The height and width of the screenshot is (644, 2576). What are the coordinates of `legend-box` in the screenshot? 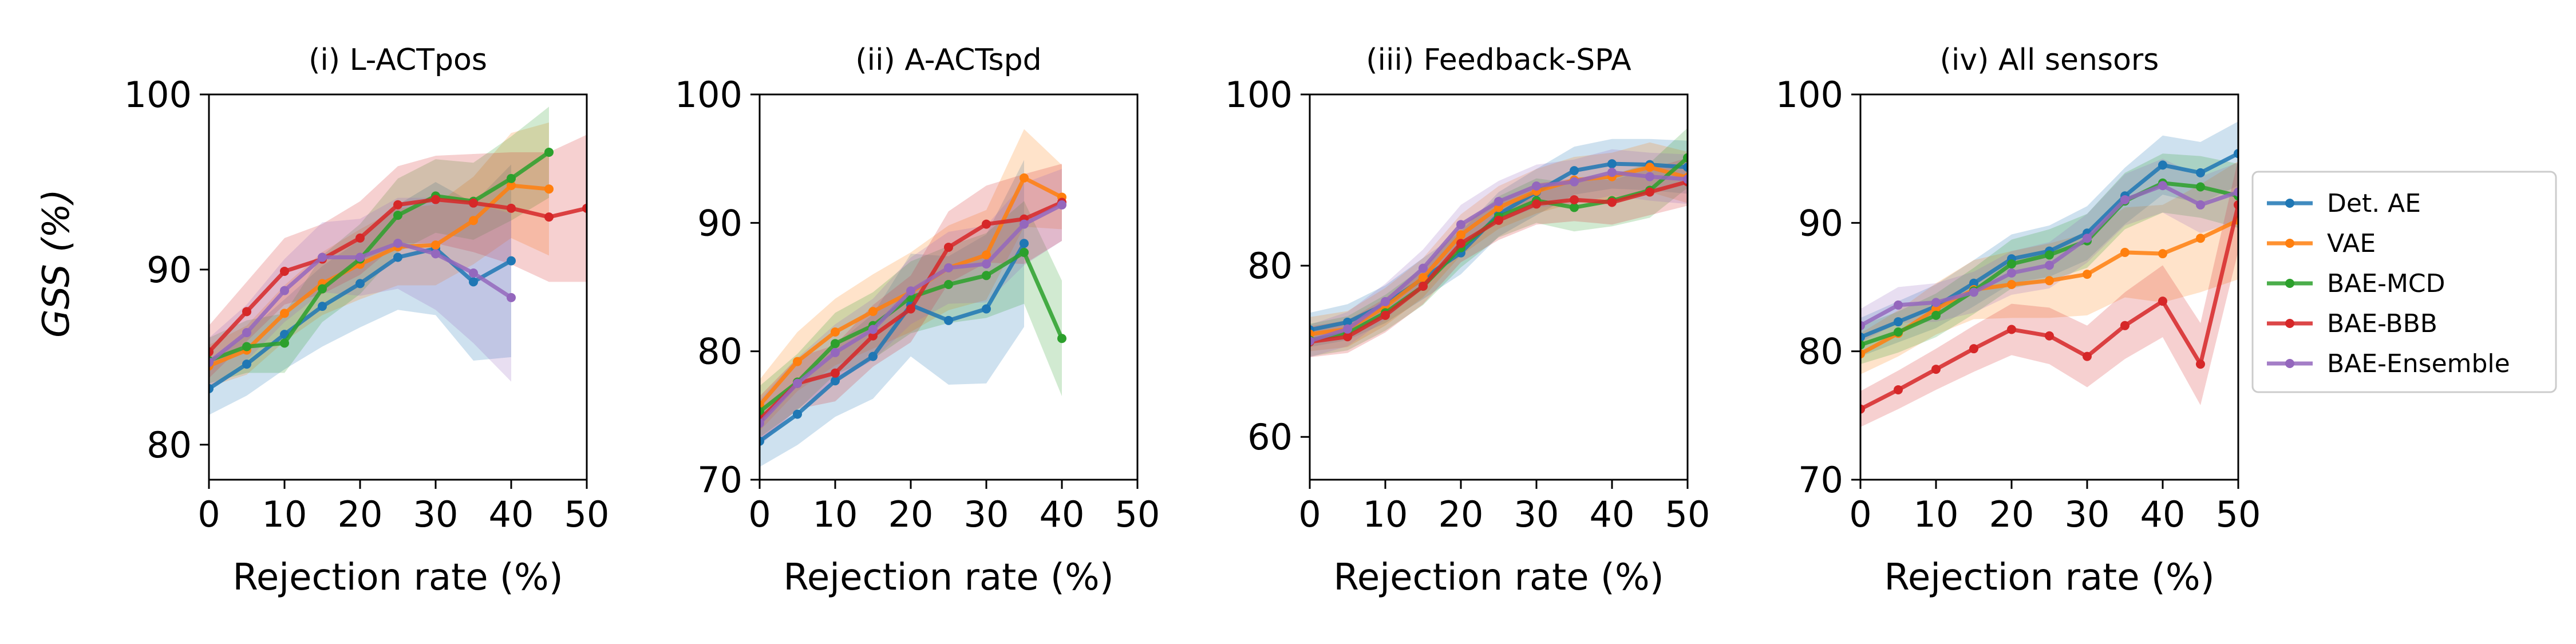 It's located at (2404, 282).